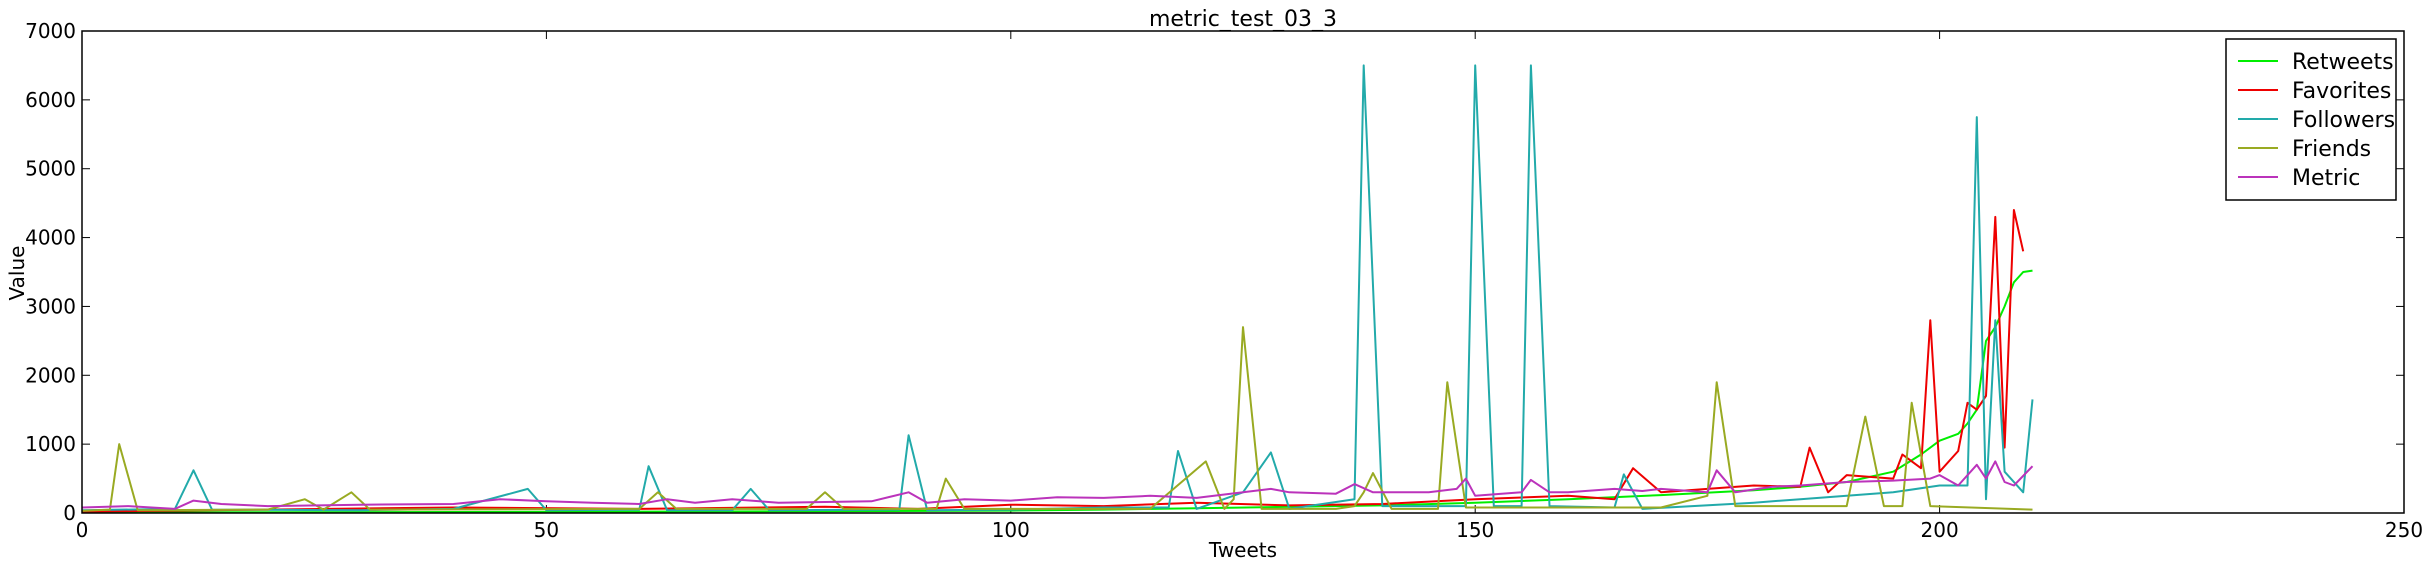 Image resolution: width=2430 pixels, height=570 pixels. I want to click on y-tick-label: 1000, so click(50, 444).